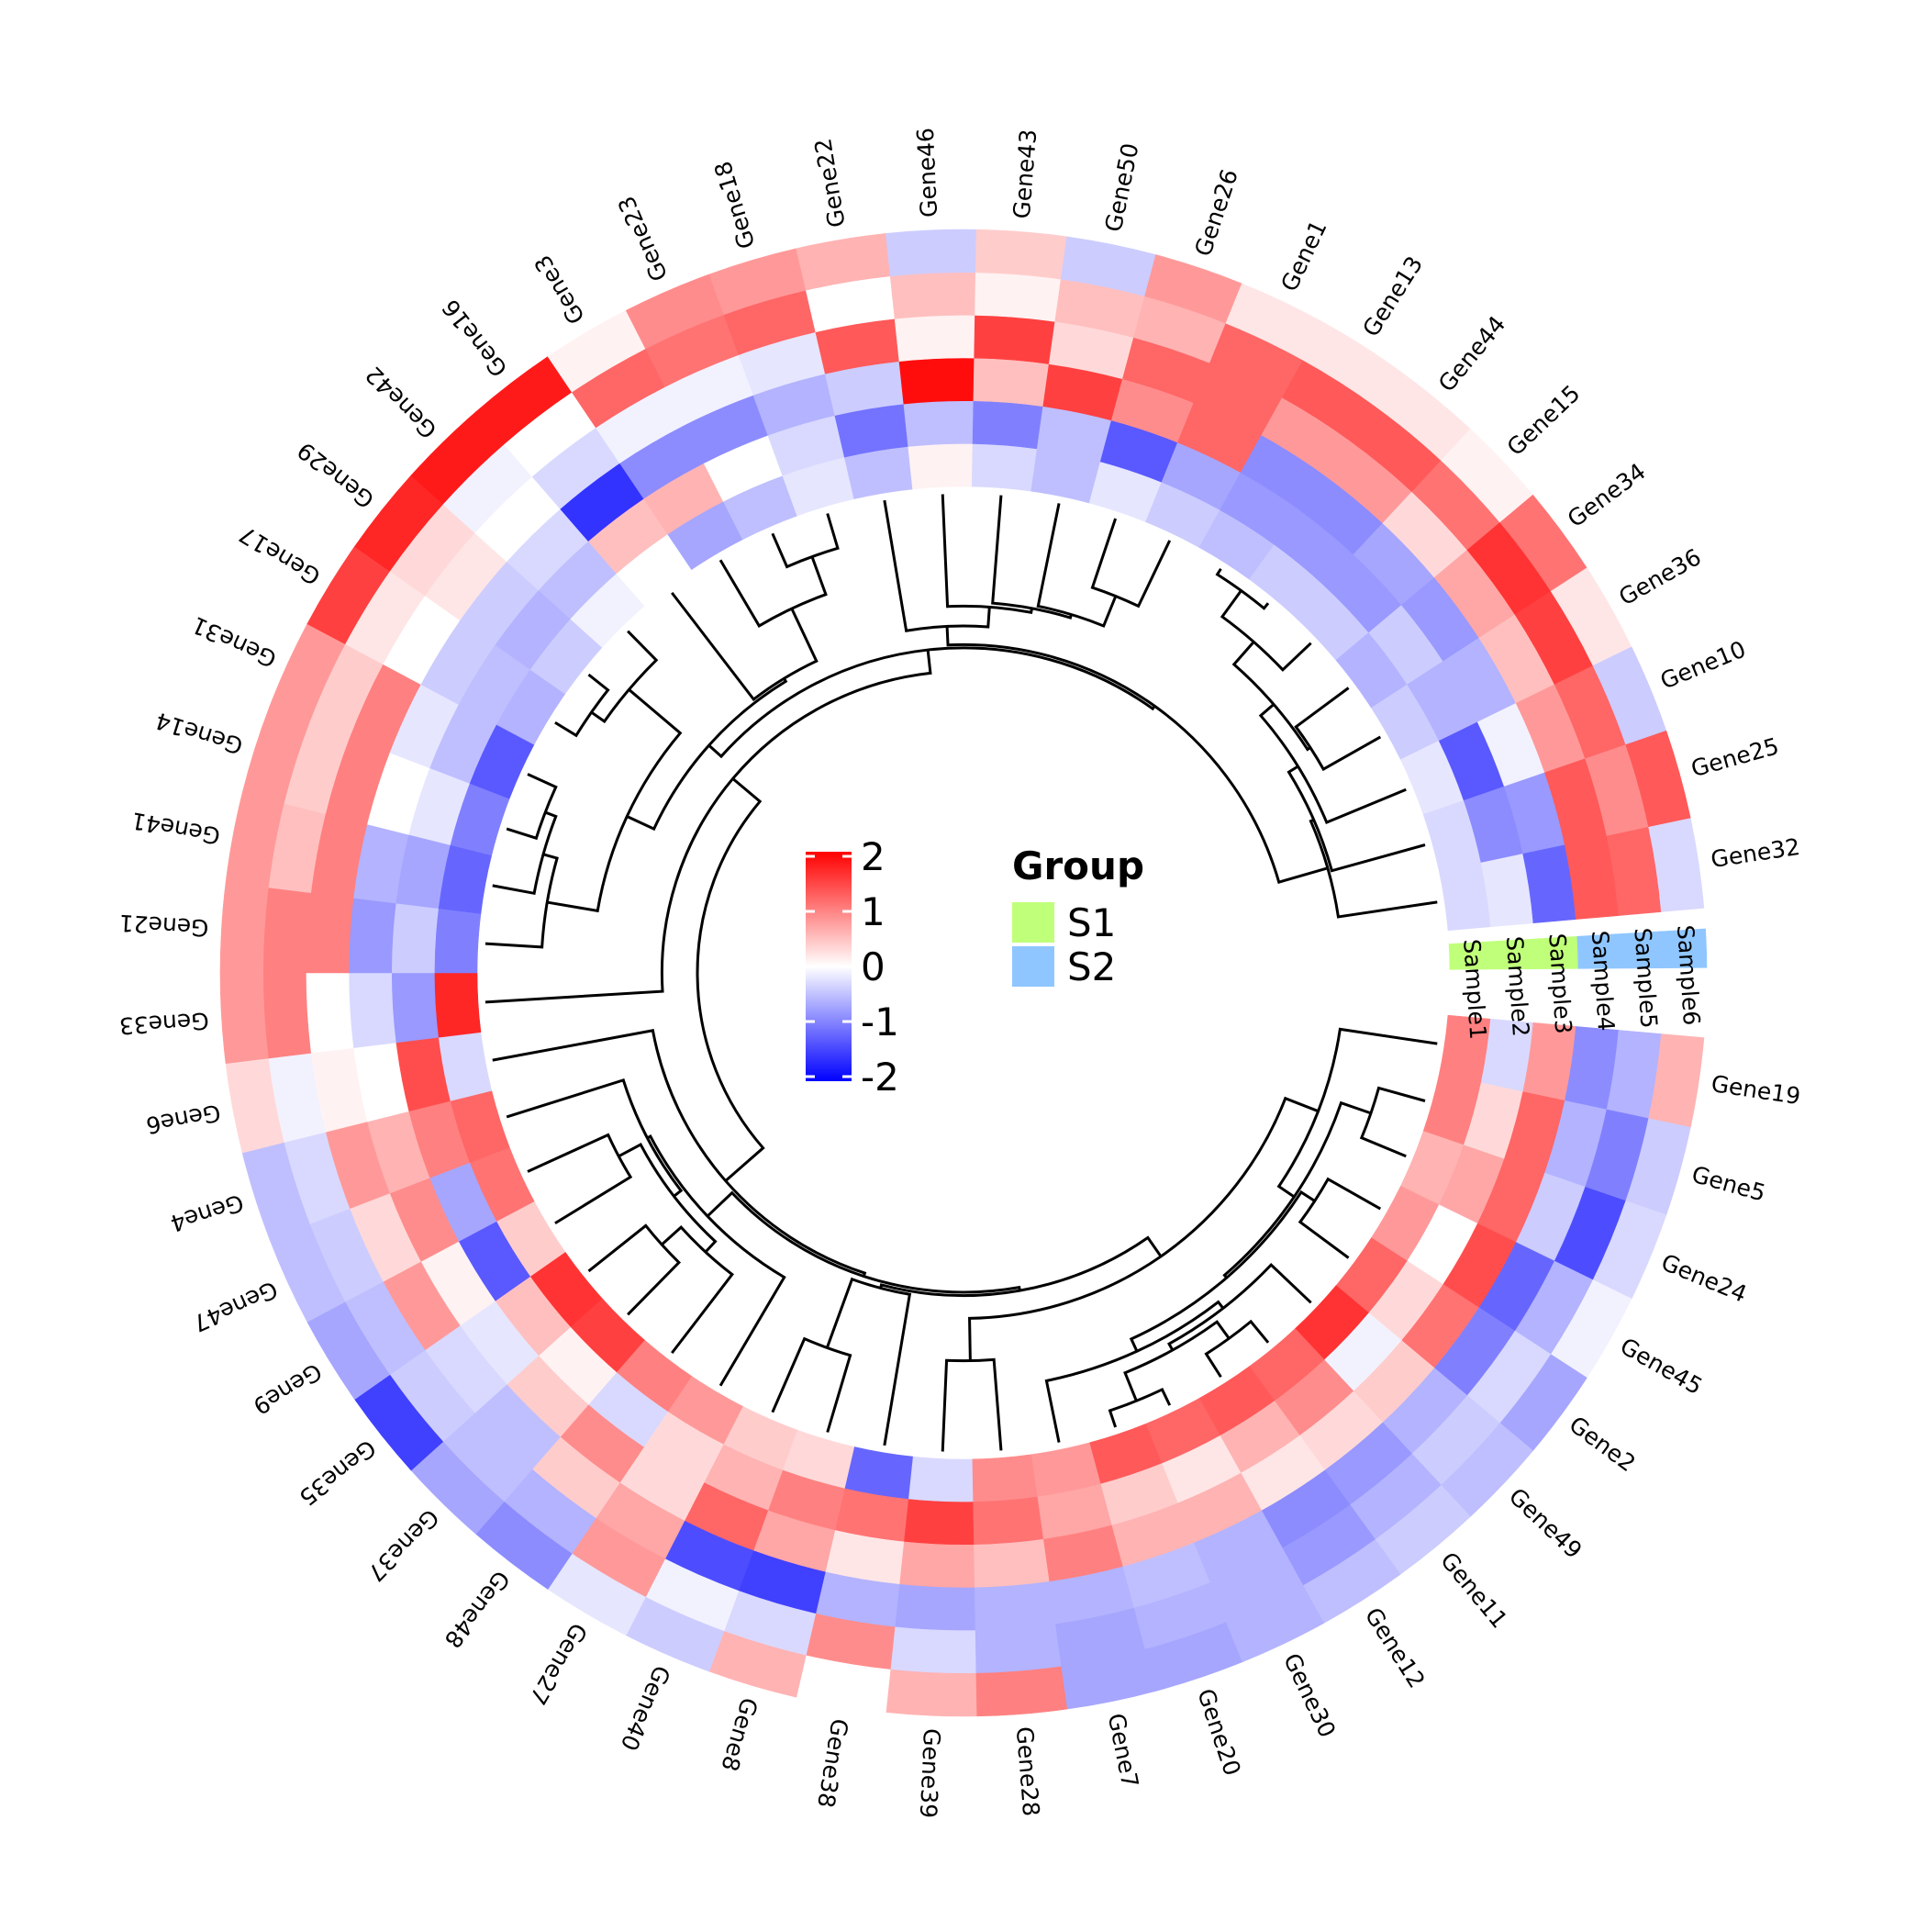  Describe the element at coordinates (1091, 922) in the screenshot. I see `group-legend-label-s1: S1` at that location.